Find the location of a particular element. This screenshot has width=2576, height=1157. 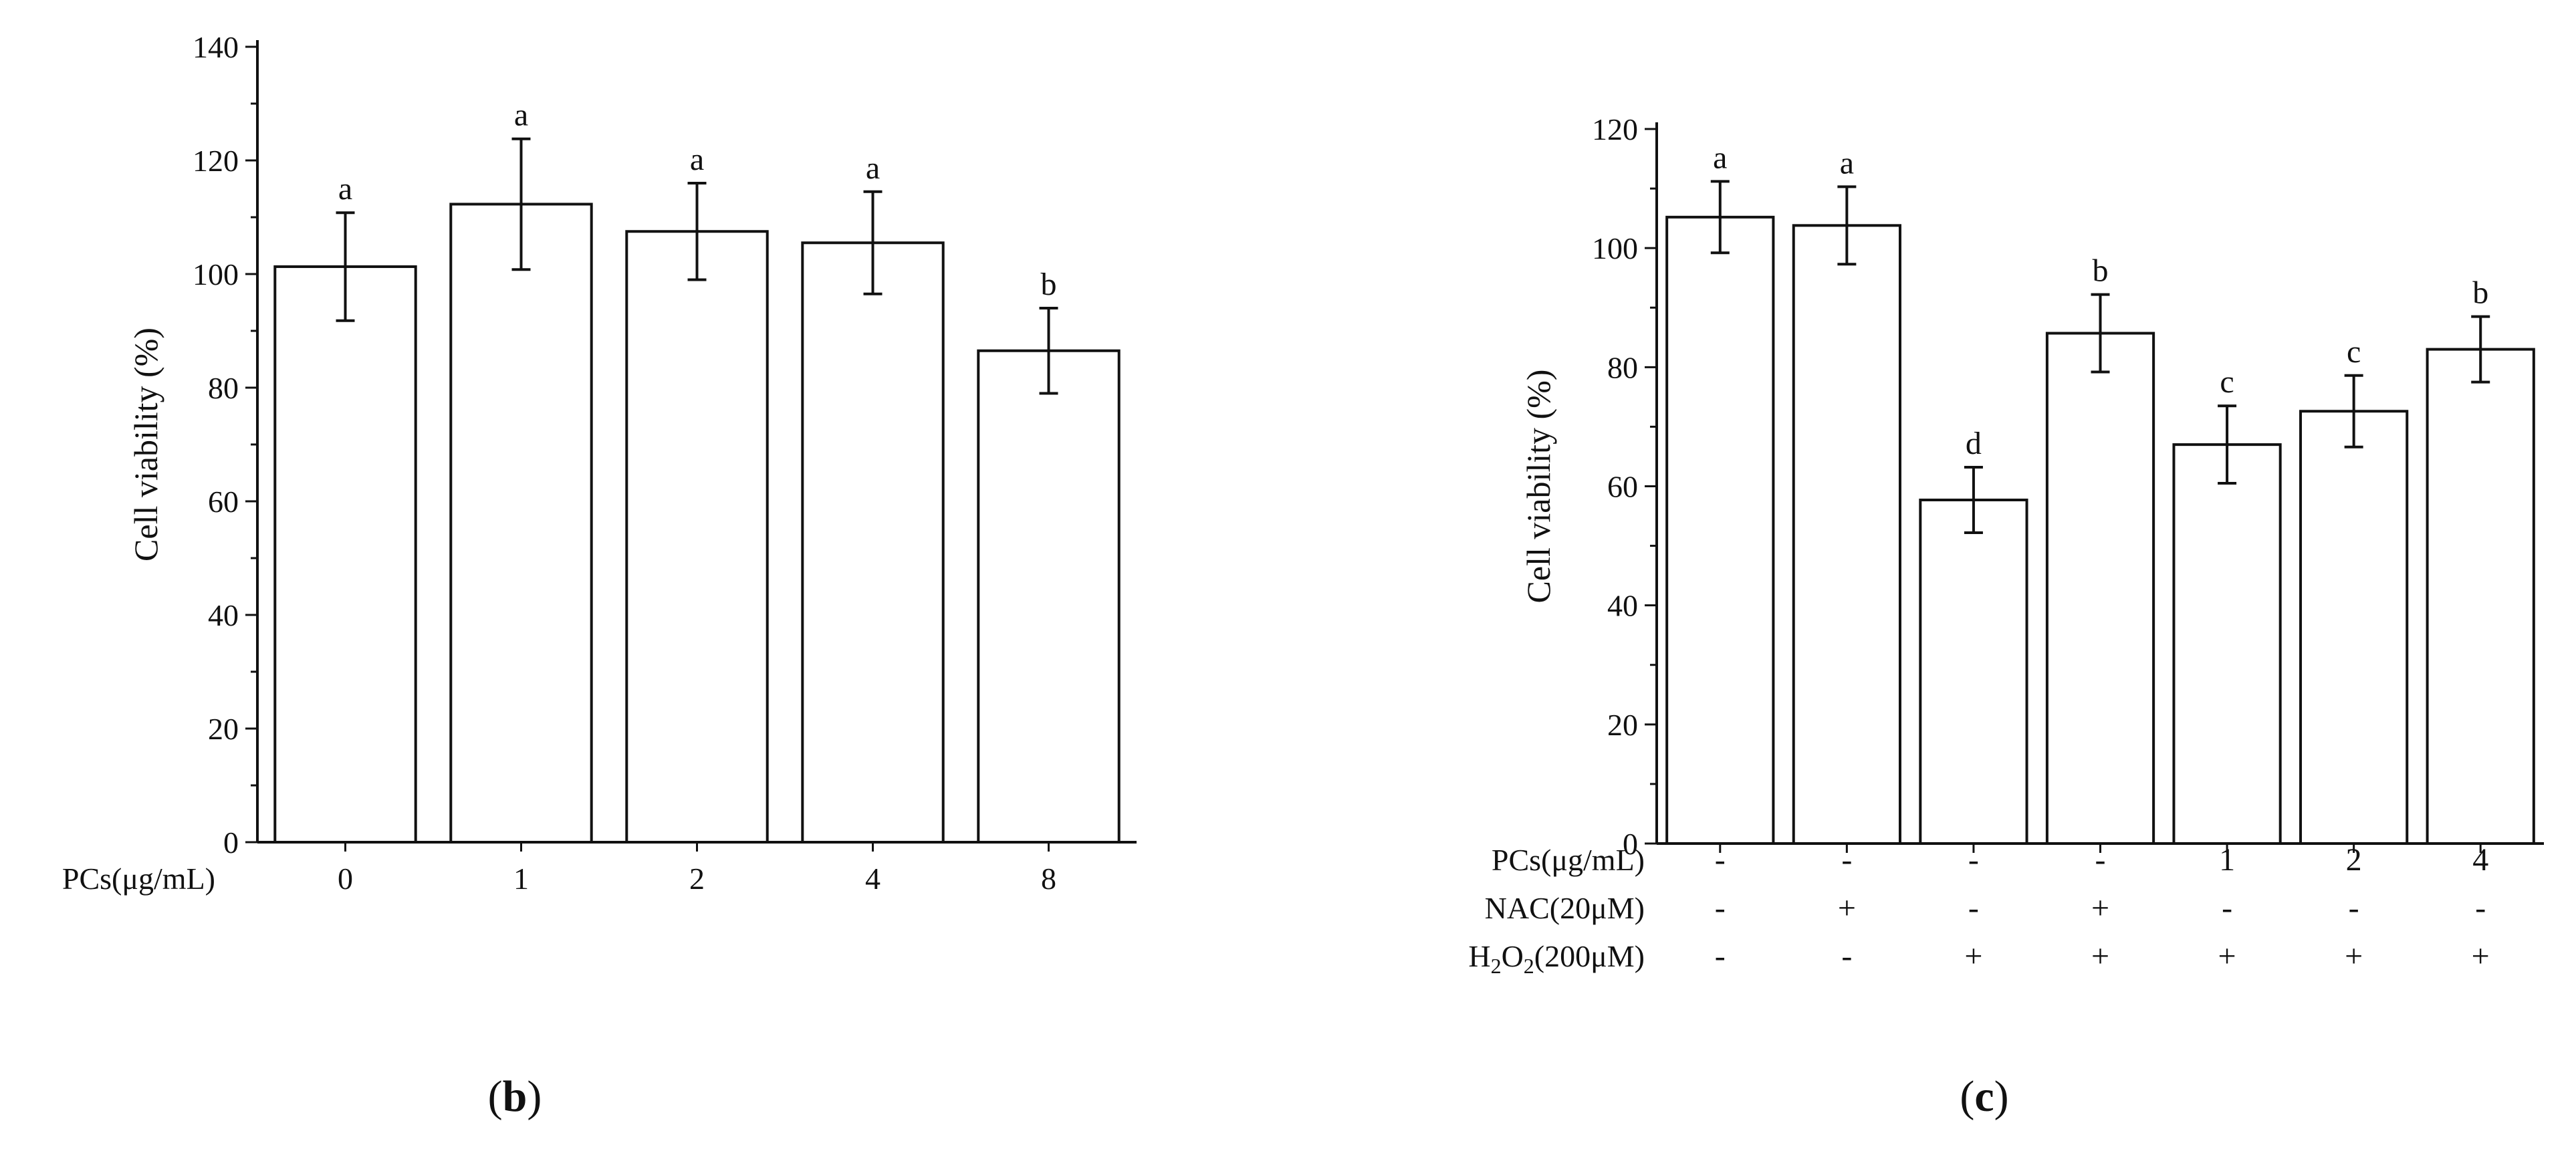

x-tick-label: 4 is located at coordinates (873, 879).